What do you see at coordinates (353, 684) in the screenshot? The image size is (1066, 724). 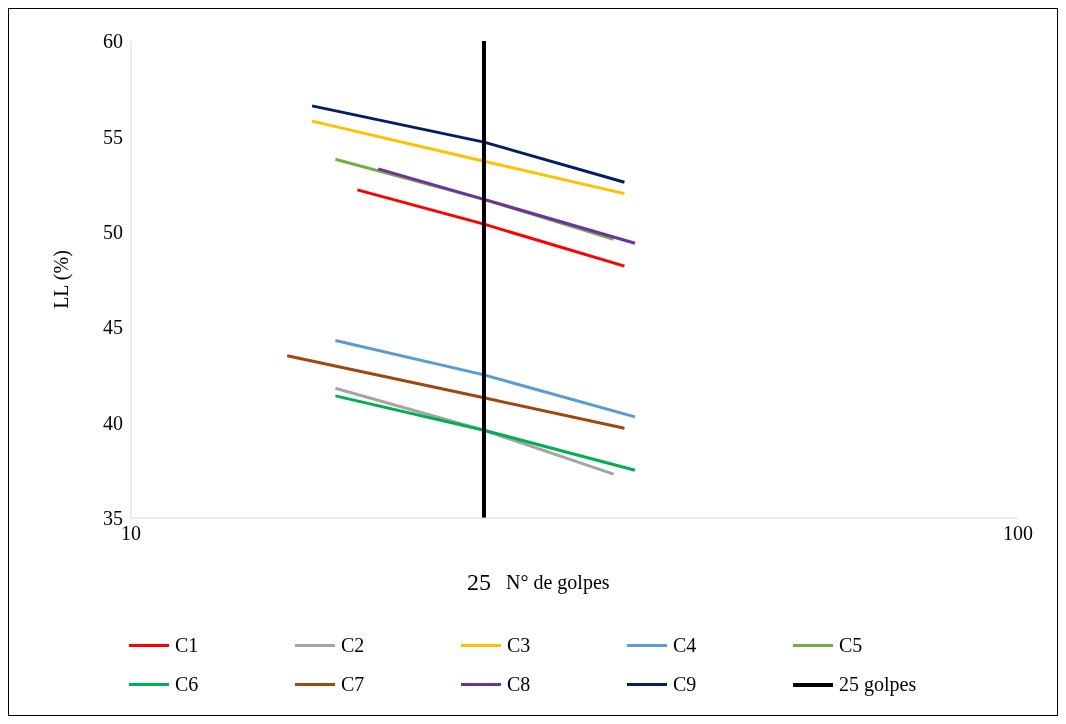 I see `legend-label: C7` at bounding box center [353, 684].